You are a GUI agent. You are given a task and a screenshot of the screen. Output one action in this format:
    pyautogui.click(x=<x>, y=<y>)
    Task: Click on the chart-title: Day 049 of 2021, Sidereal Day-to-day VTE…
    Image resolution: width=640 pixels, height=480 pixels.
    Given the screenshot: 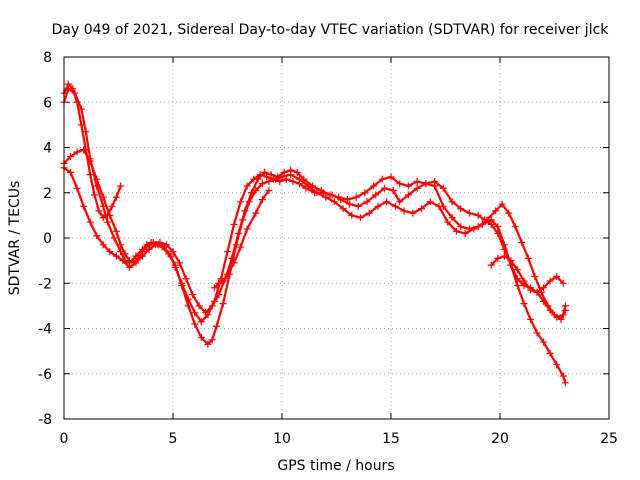 What is the action you would take?
    pyautogui.click(x=331, y=30)
    